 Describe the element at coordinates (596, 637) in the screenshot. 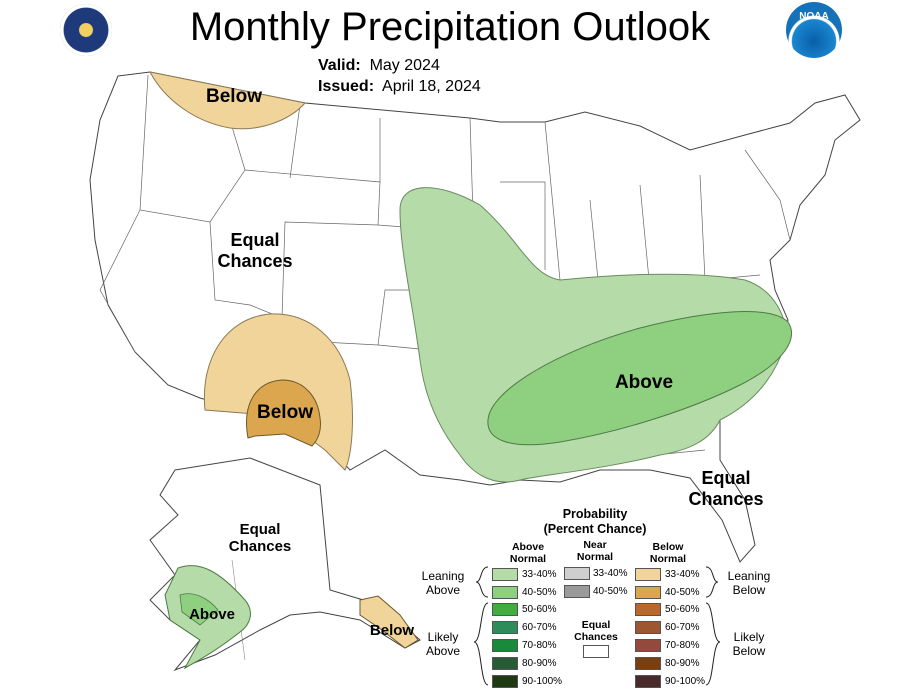

I see `legend-equal-line2: Chances` at that location.